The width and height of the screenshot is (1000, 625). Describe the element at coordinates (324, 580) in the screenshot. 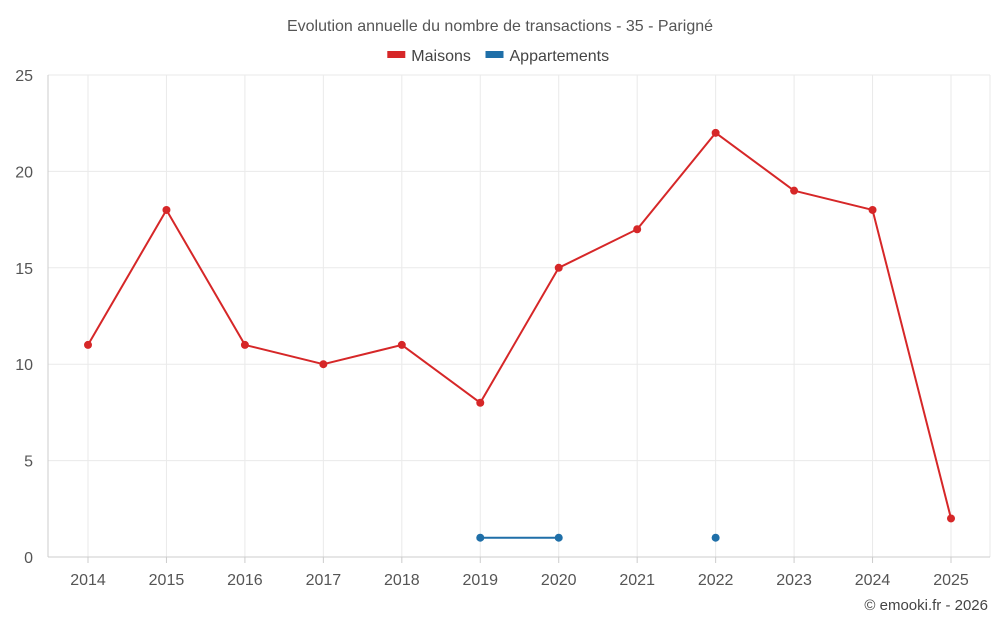

I see `x-tick-label: 2017` at that location.